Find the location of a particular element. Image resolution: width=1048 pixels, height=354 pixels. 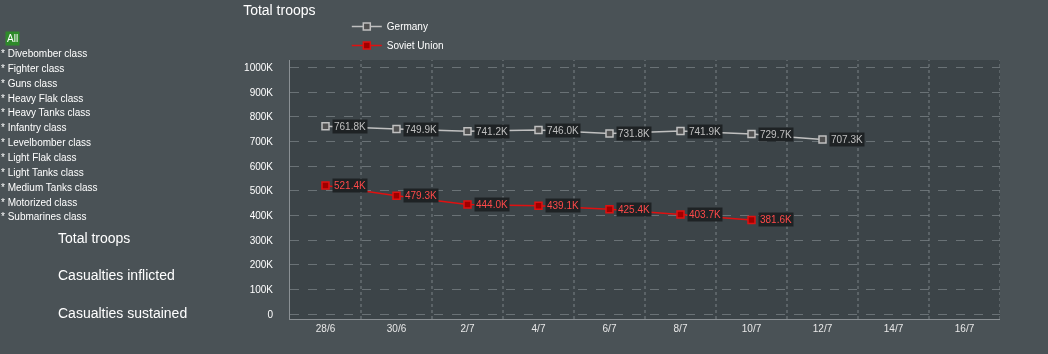

y-tick-label: 700K is located at coordinates (261, 141).